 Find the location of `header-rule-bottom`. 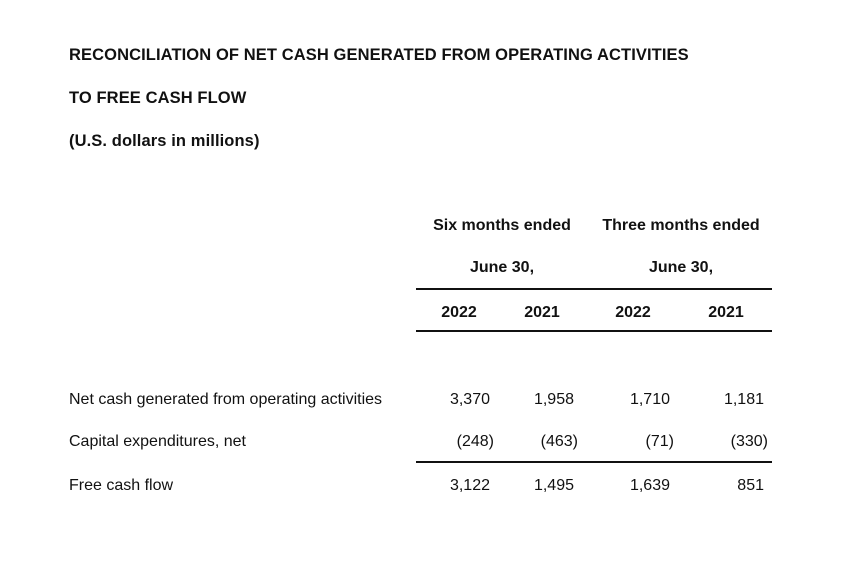

header-rule-bottom is located at coordinates (594, 331).